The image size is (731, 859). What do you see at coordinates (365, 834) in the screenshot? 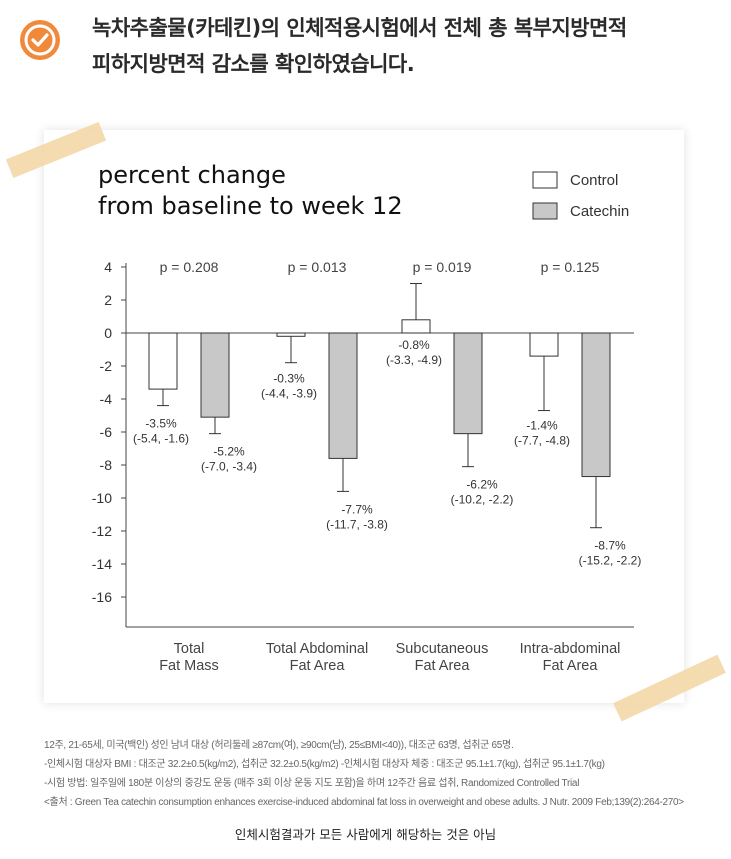
I see `disclaimer: 인체시험결과가 모든 사람에게 해당하는 것은 아님` at bounding box center [365, 834].